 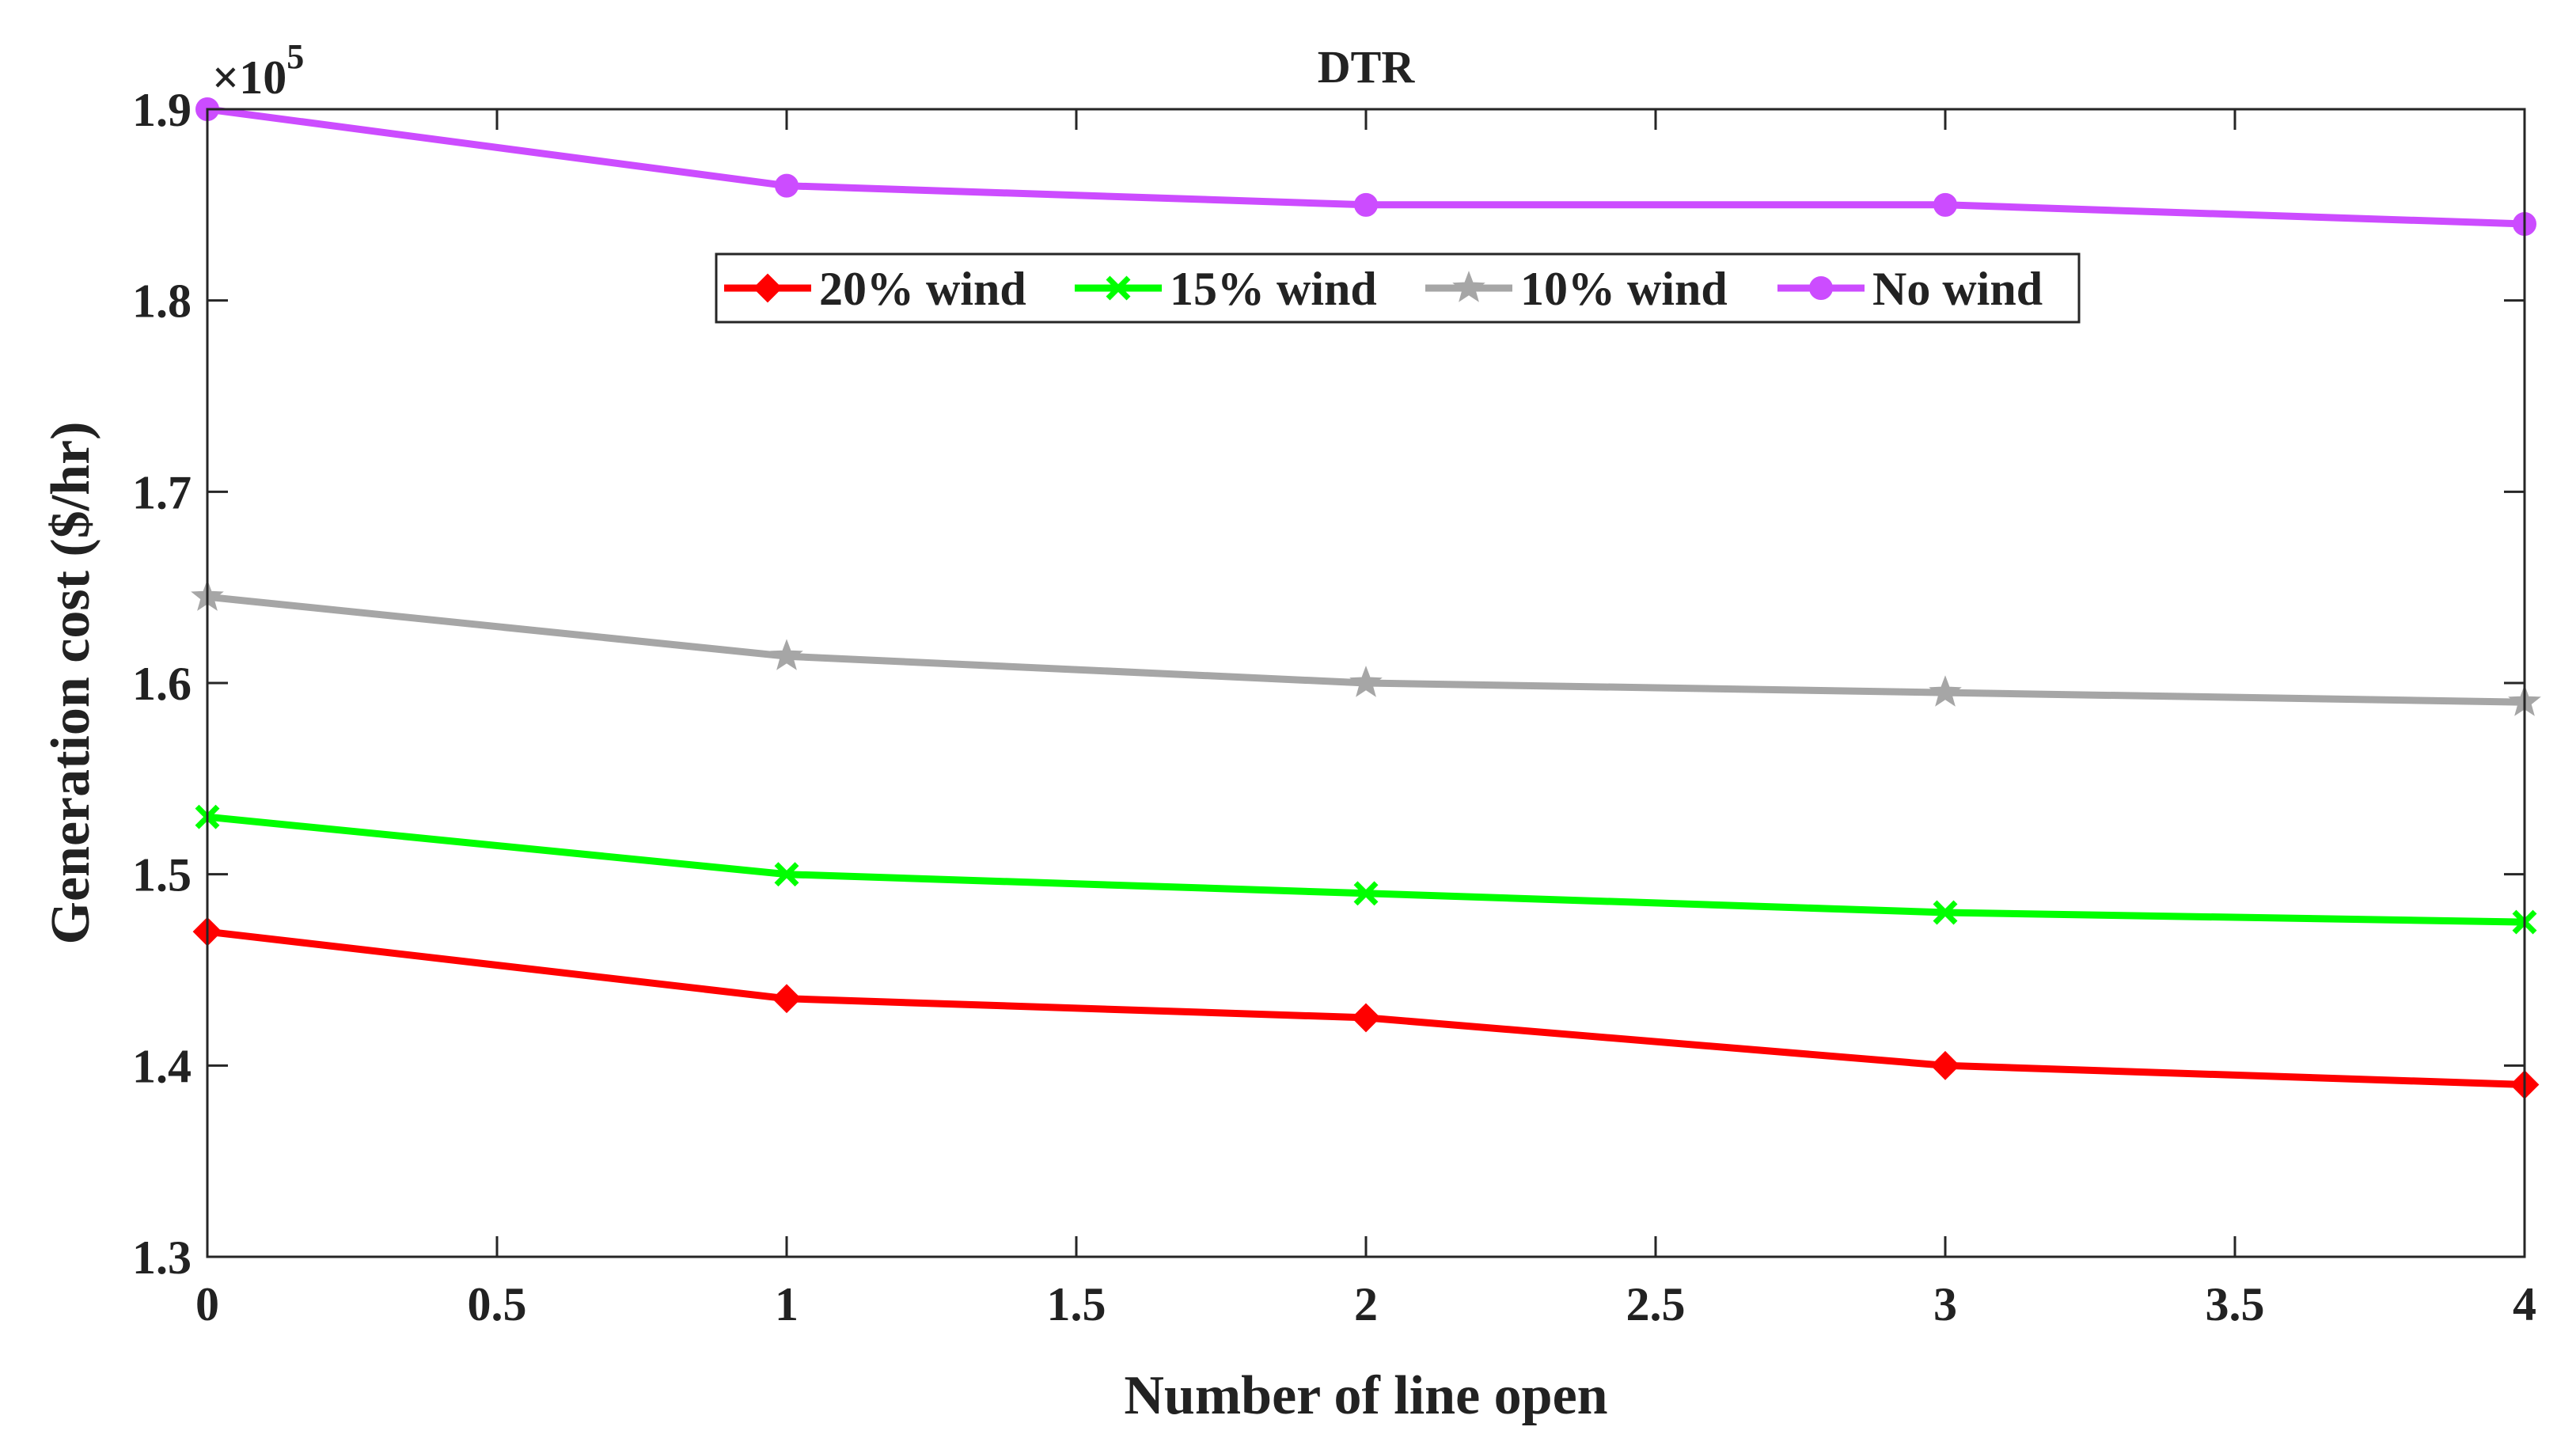 I want to click on x-axis-label: Number of line open, so click(x=1365, y=1395).